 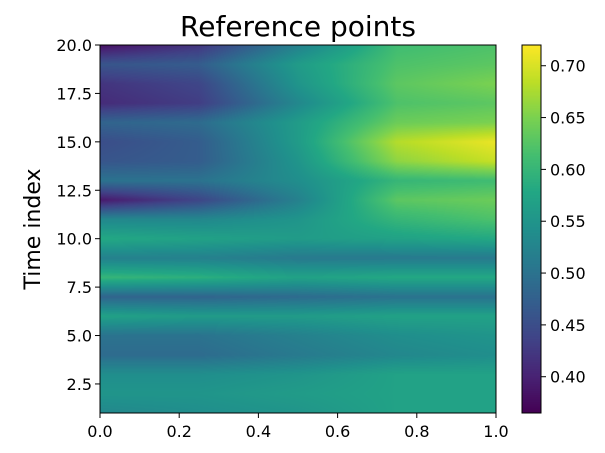 I want to click on chart-title: Reference points, so click(x=298, y=26).